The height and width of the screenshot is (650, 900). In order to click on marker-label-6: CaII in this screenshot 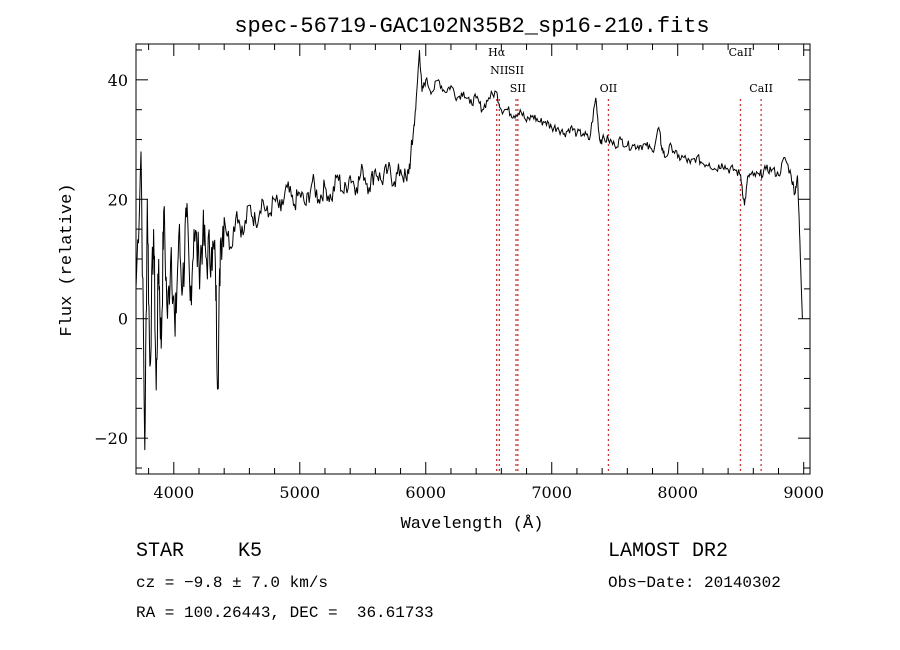, I will do `click(761, 88)`.